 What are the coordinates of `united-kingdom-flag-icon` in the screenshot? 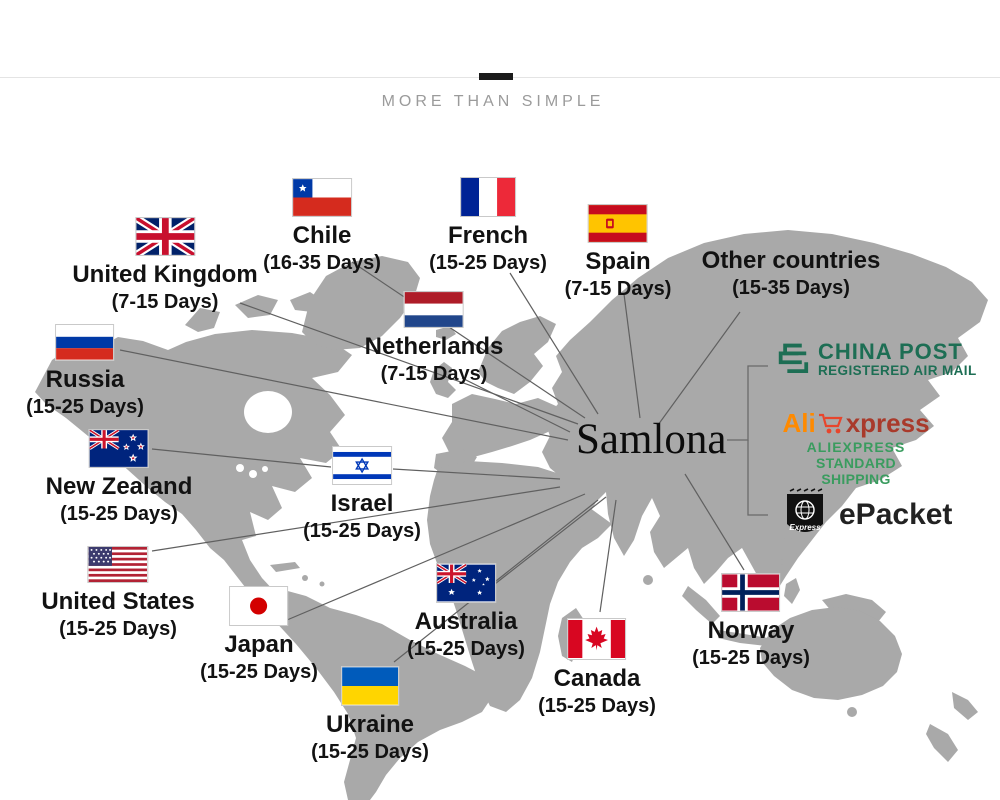 It's located at (165, 236).